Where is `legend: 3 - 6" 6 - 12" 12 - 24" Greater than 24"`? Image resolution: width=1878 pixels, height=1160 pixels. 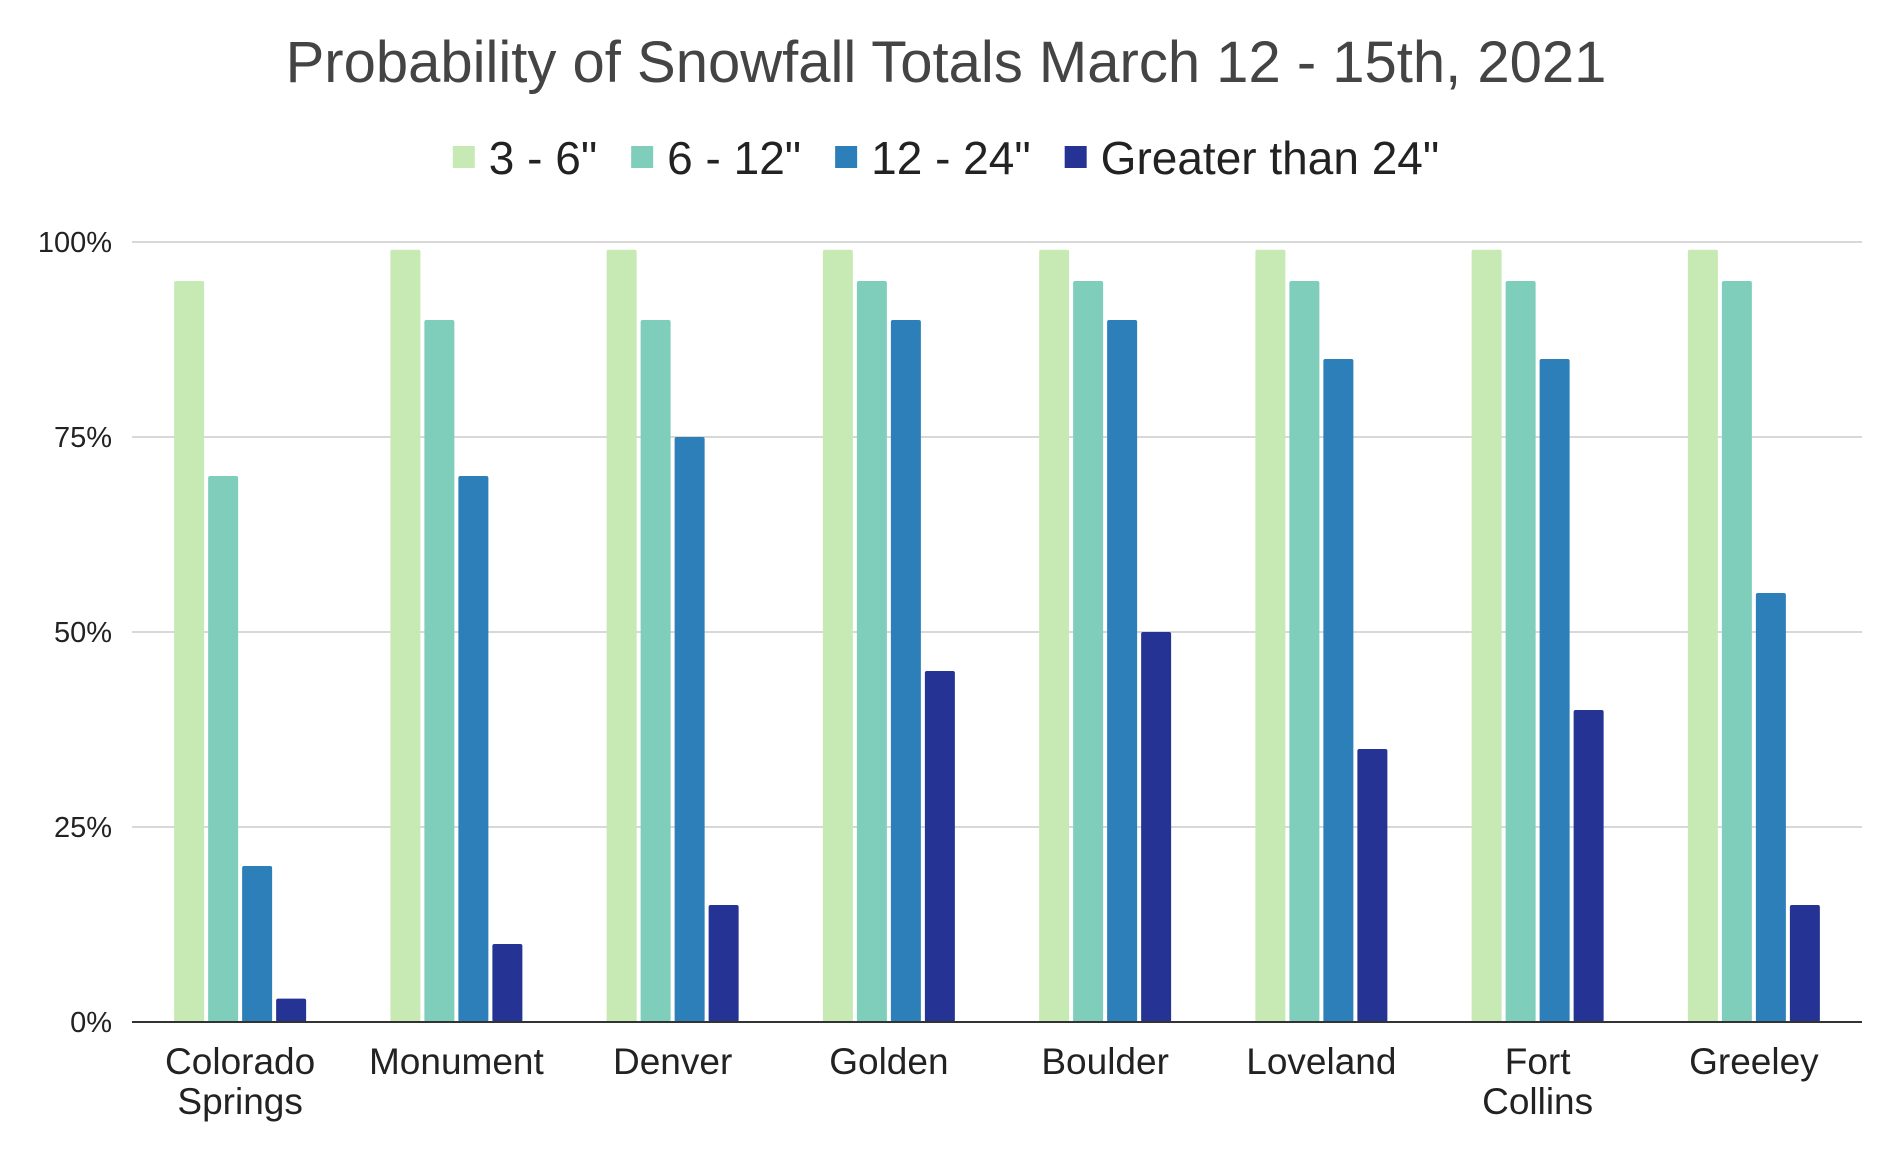 legend: 3 - 6" 6 - 12" 12 - 24" Greater than 24" is located at coordinates (946, 158).